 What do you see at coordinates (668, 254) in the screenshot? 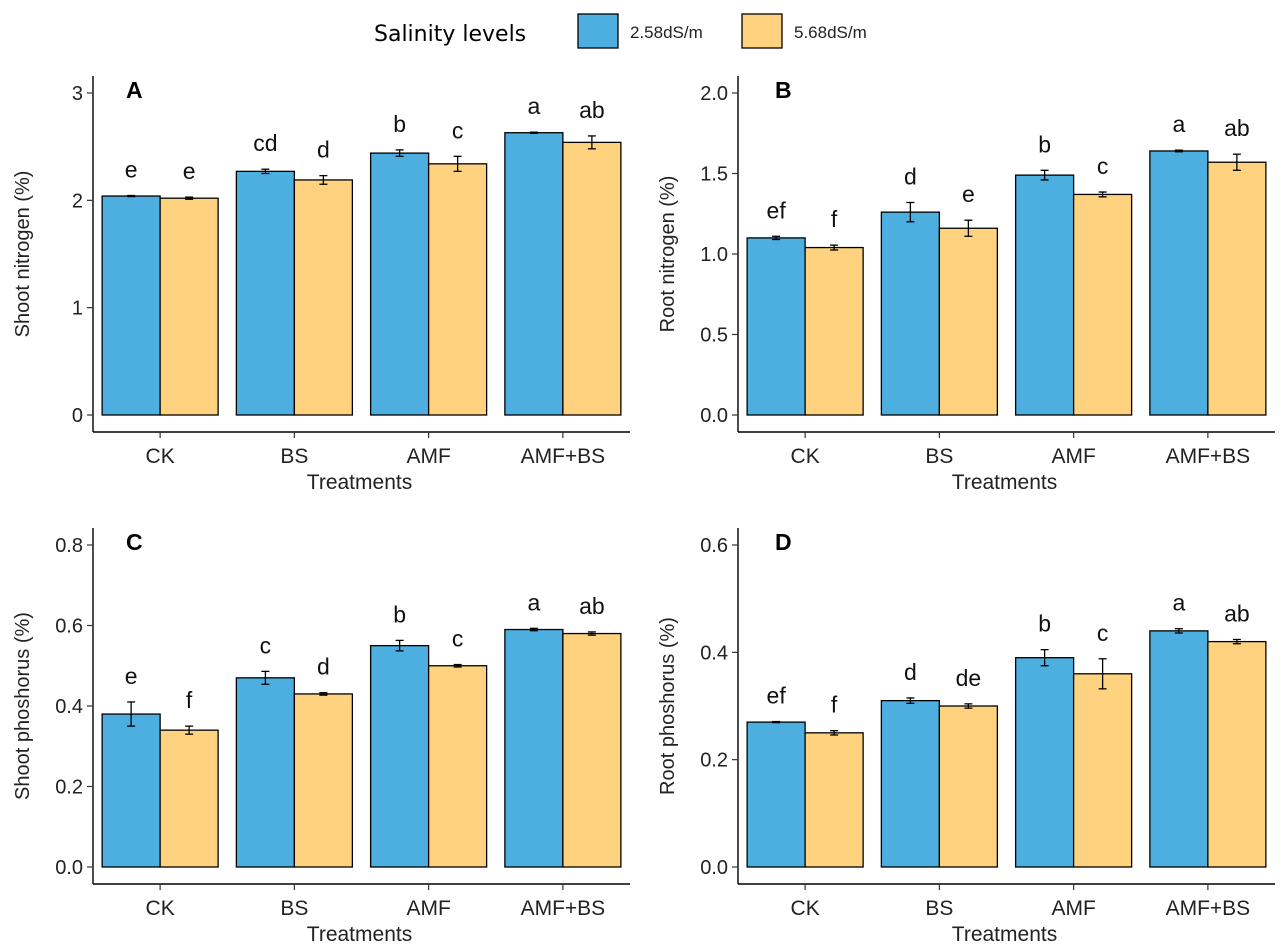
I see `y-axis-title: Root nitrogen (%)` at bounding box center [668, 254].